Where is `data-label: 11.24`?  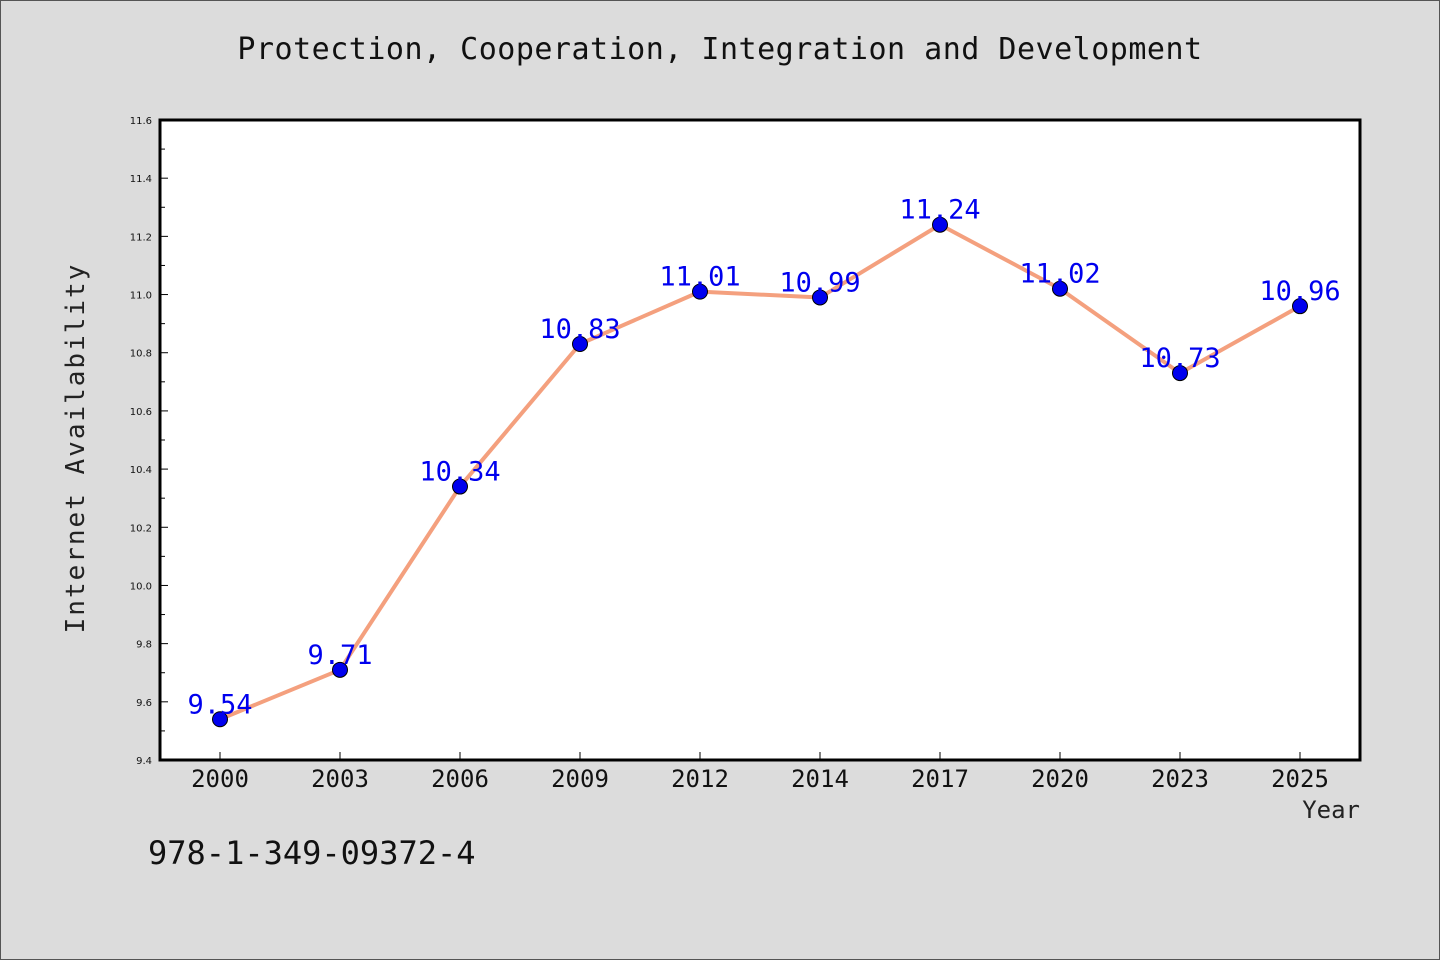
data-label: 11.24 is located at coordinates (939, 210).